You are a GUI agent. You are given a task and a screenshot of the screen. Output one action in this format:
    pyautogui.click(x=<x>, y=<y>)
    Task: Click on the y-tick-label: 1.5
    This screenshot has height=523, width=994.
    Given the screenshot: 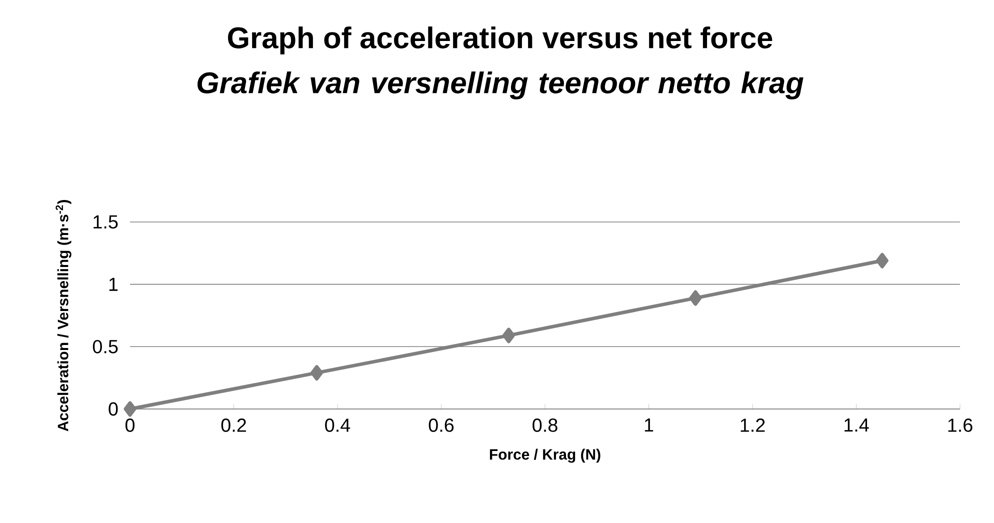 What is the action you would take?
    pyautogui.click(x=106, y=222)
    